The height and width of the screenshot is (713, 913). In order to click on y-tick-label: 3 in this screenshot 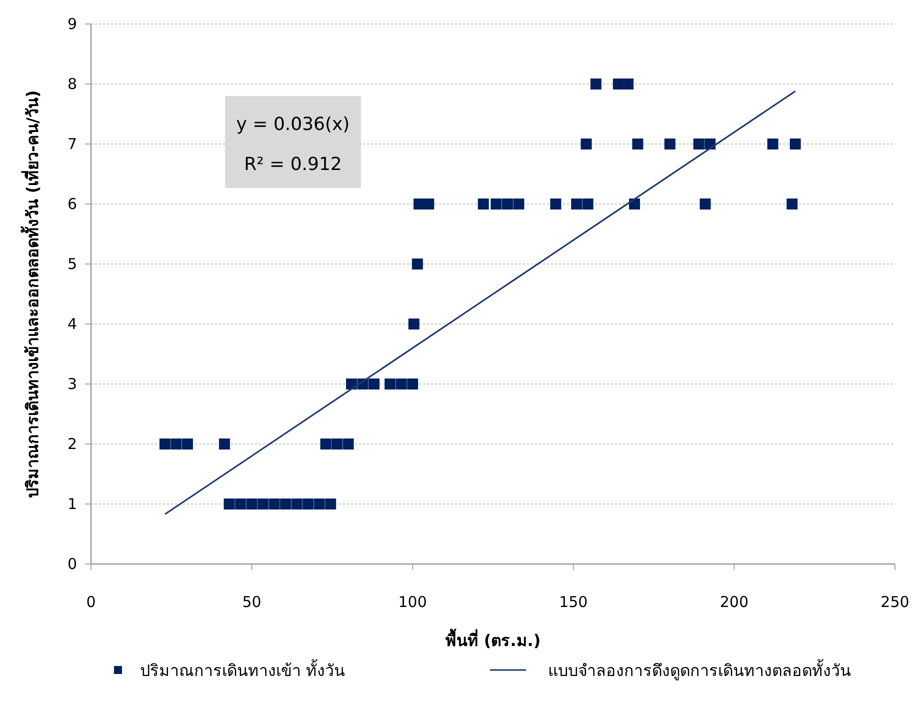, I will do `click(72, 384)`.